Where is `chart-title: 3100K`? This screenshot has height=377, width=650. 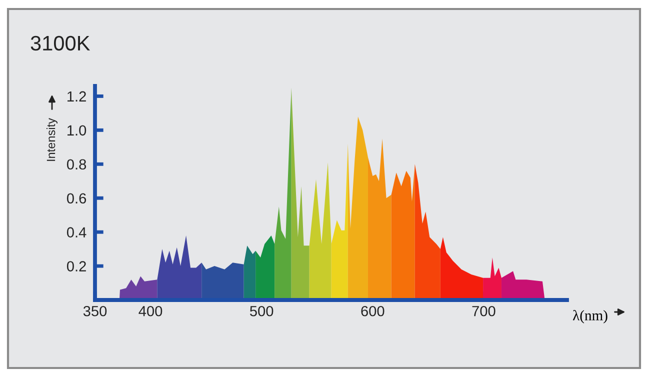
chart-title: 3100K is located at coordinates (60, 43).